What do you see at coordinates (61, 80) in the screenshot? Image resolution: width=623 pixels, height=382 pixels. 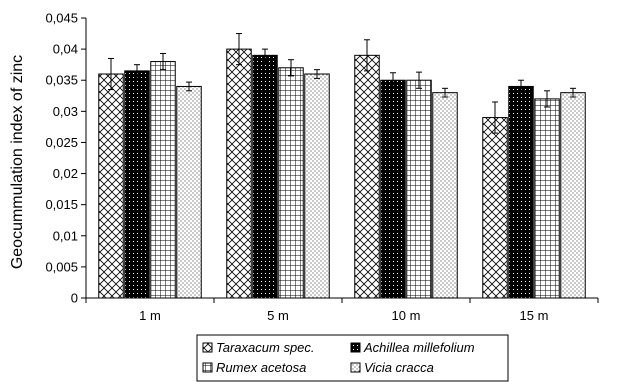 I see `y-tick-label: 0,035` at bounding box center [61, 80].